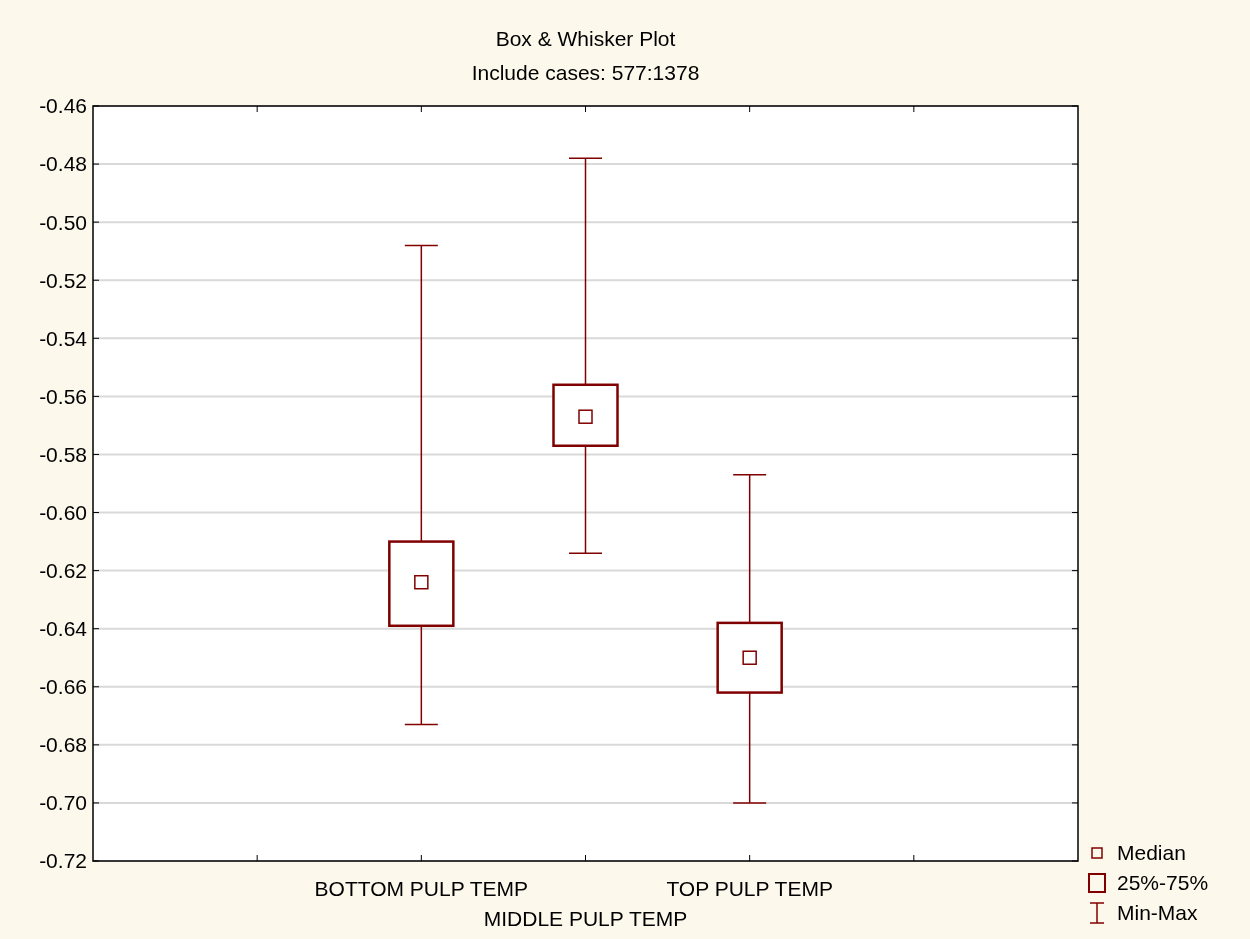 Image resolution: width=1250 pixels, height=939 pixels. Describe the element at coordinates (1157, 913) in the screenshot. I see `text: Min-Max` at that location.